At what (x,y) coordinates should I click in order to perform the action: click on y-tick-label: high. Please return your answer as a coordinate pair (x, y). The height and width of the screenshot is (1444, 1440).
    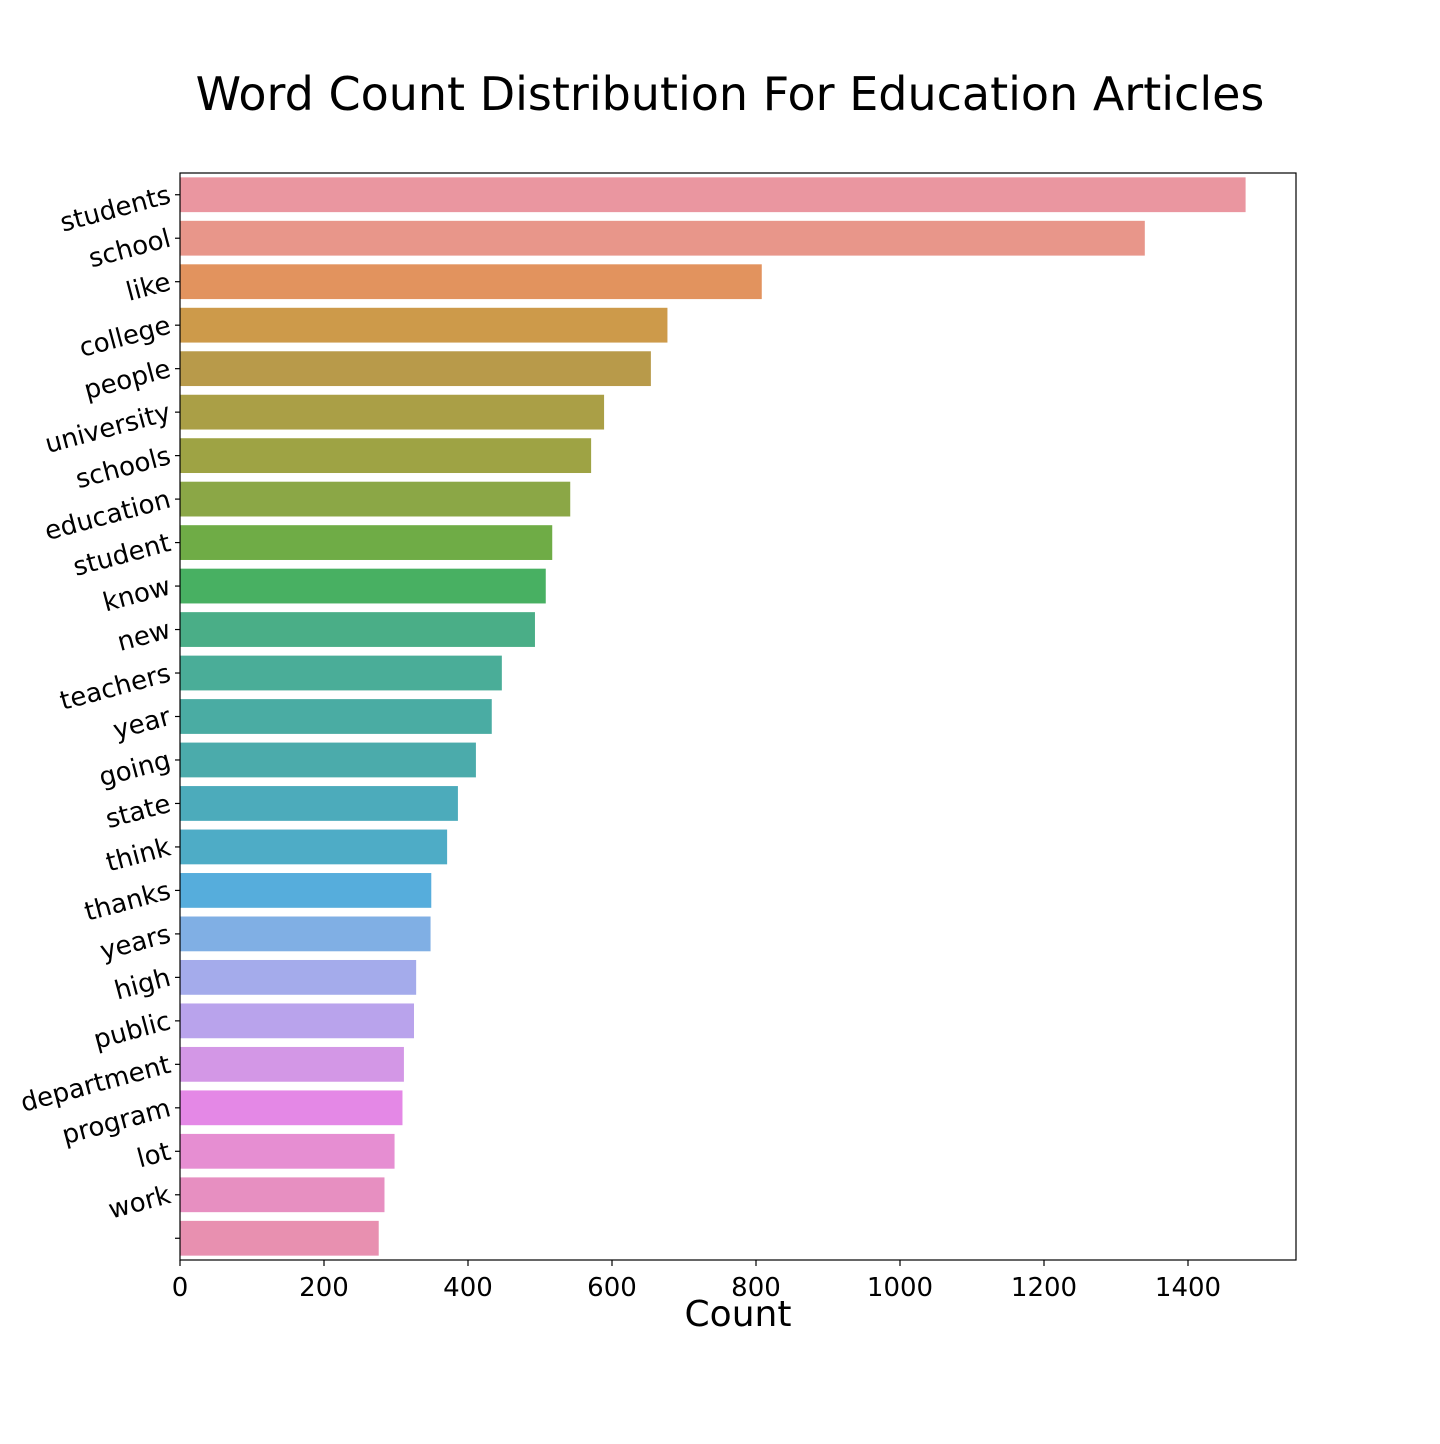
    Looking at the image, I should click on (142, 985).